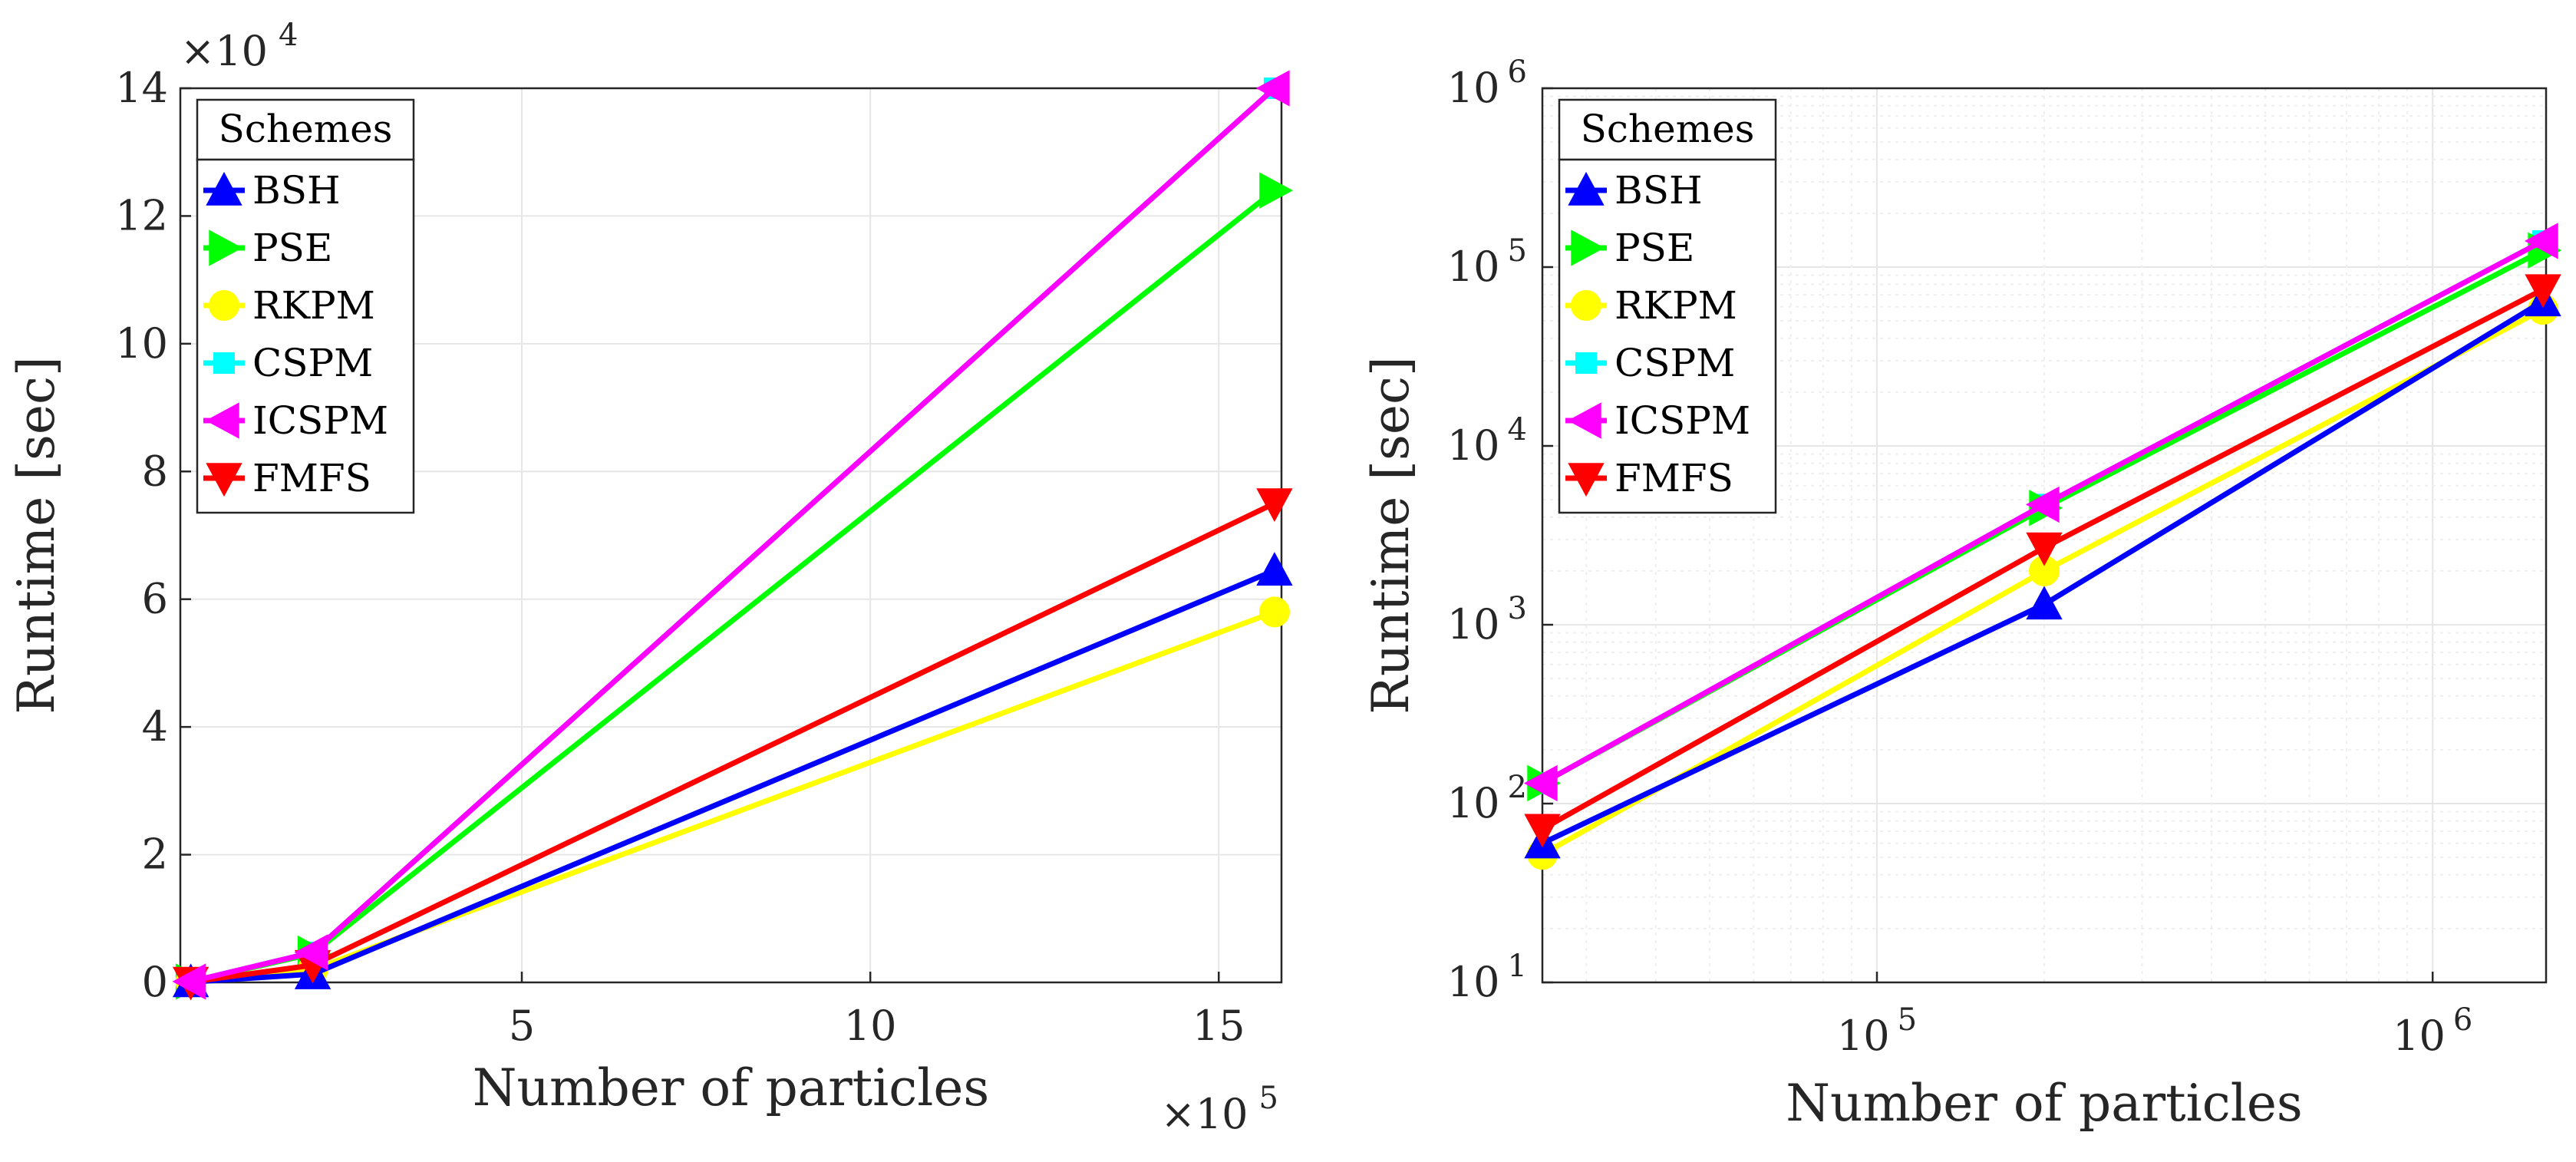 Image resolution: width=2576 pixels, height=1162 pixels. Describe the element at coordinates (155, 471) in the screenshot. I see `y-tick-label: 8` at that location.